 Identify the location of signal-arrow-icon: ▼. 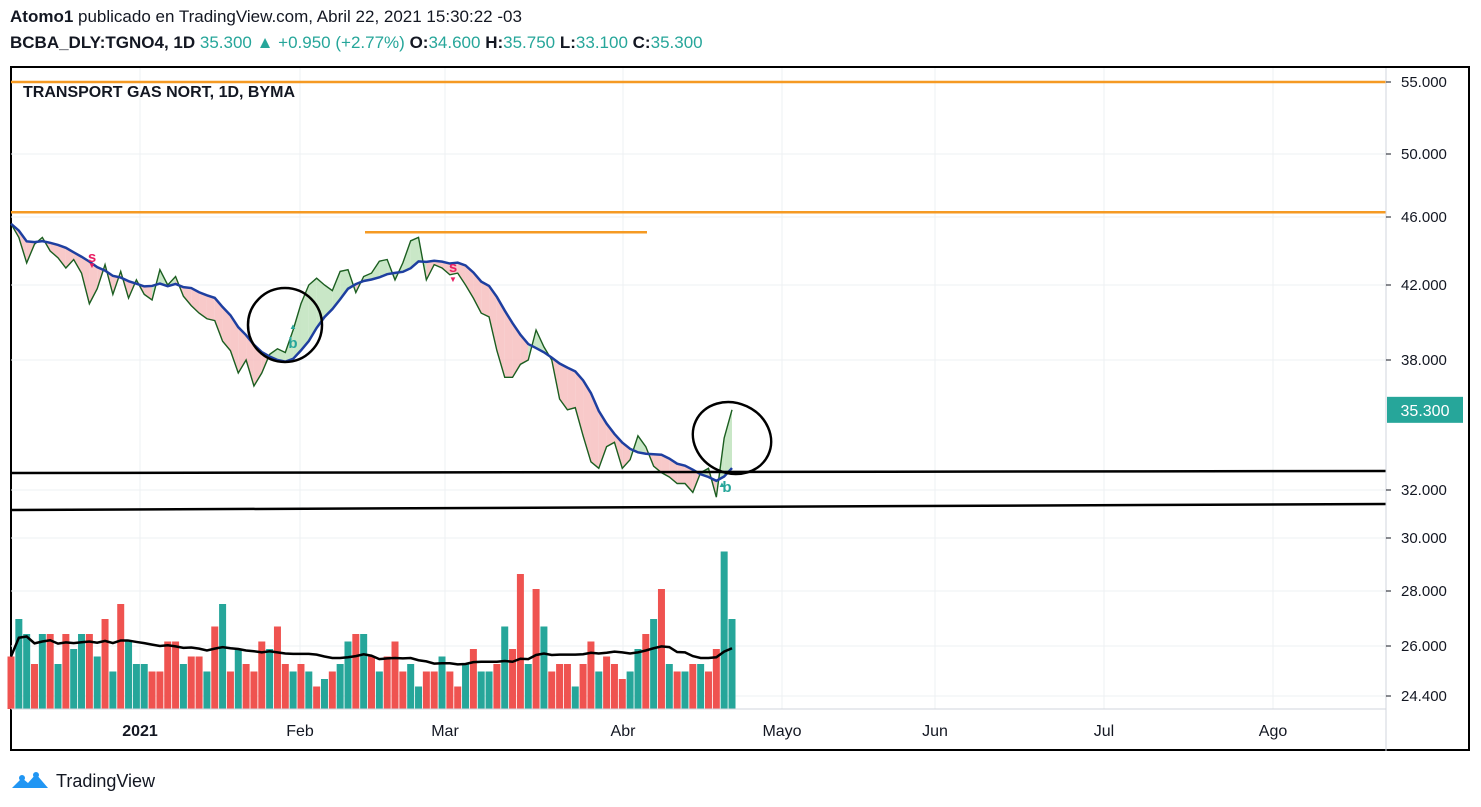
(453, 279).